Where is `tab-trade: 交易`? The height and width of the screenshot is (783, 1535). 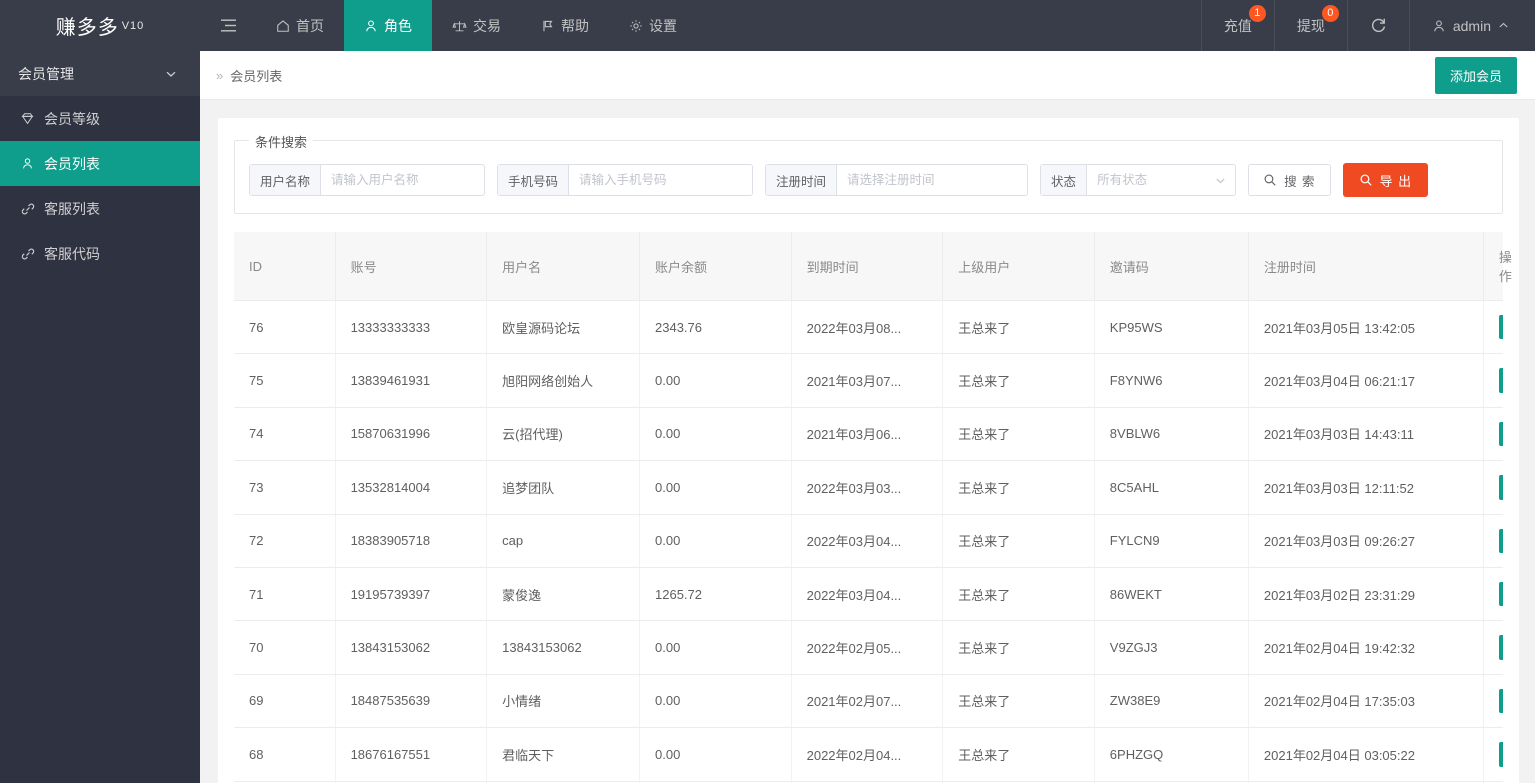 tab-trade: 交易 is located at coordinates (476, 25).